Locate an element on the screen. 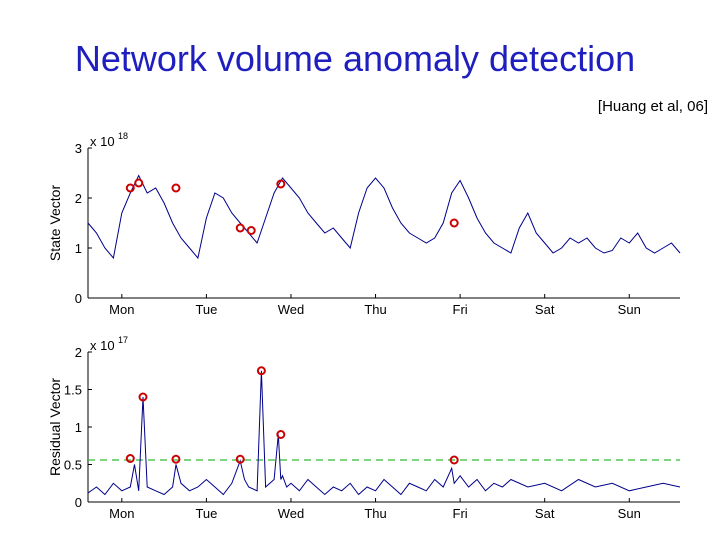 The height and width of the screenshot is (540, 720). residual-xtick-label: Mon is located at coordinates (121, 513).